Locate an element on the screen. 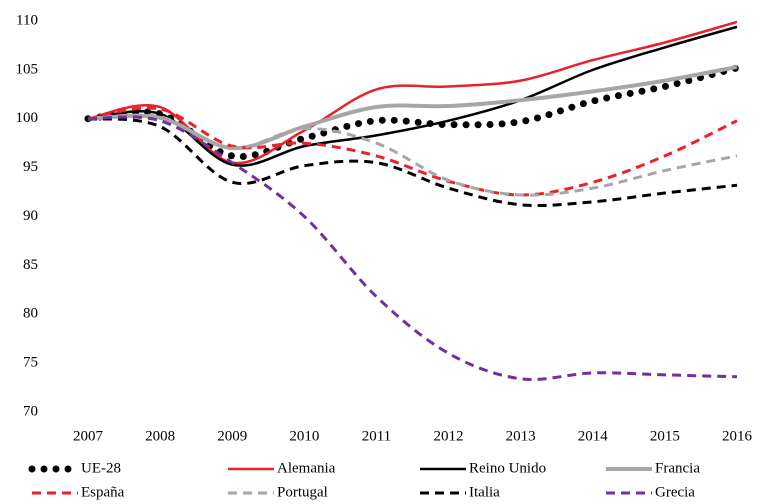 This screenshot has height=504, width=761. x-tick-label: 2010 is located at coordinates (304, 436).